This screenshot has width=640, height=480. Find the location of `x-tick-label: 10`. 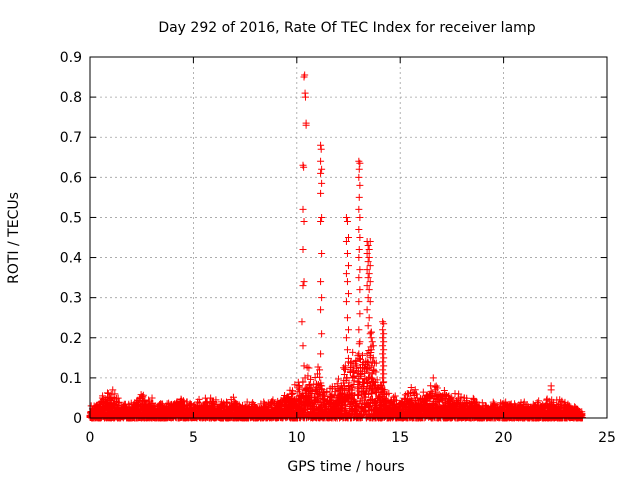

x-tick-label: 10 is located at coordinates (297, 438).